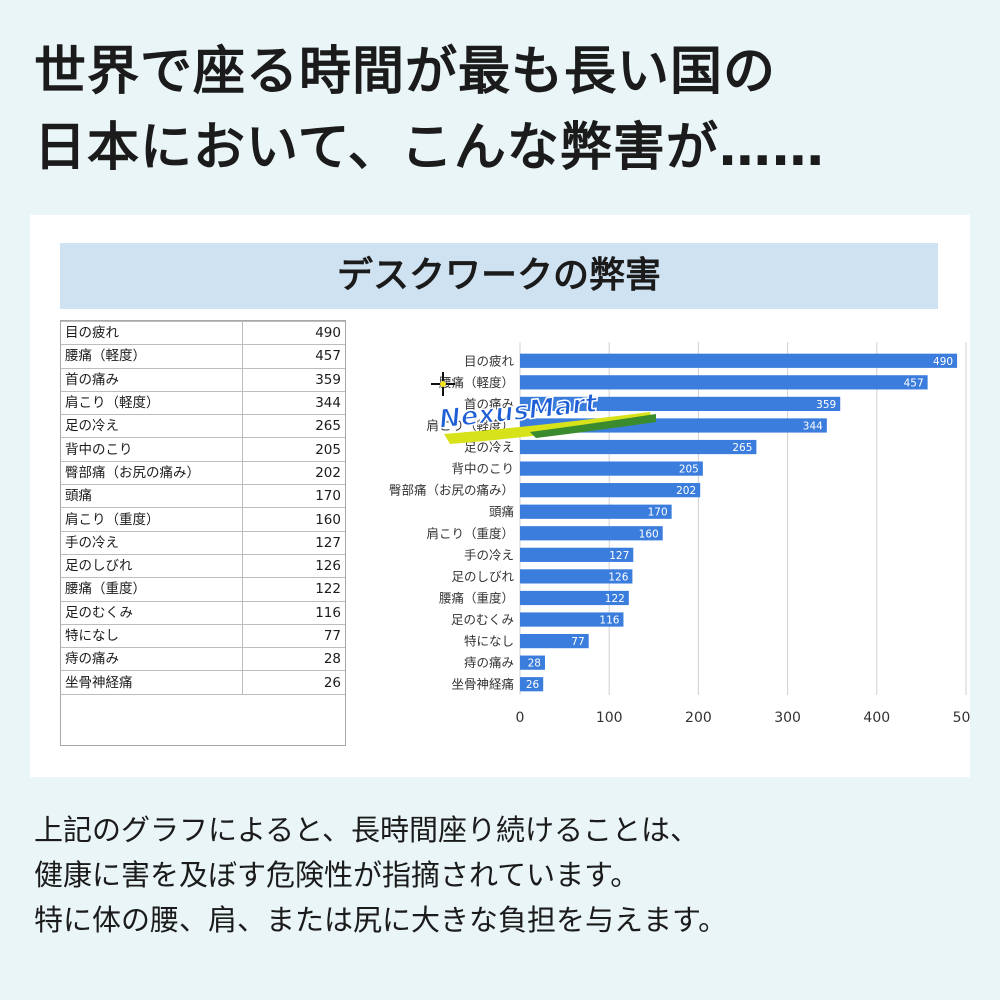 The width and height of the screenshot is (1000, 1000). I want to click on table-row: 目の疲れ 490, so click(203, 333).